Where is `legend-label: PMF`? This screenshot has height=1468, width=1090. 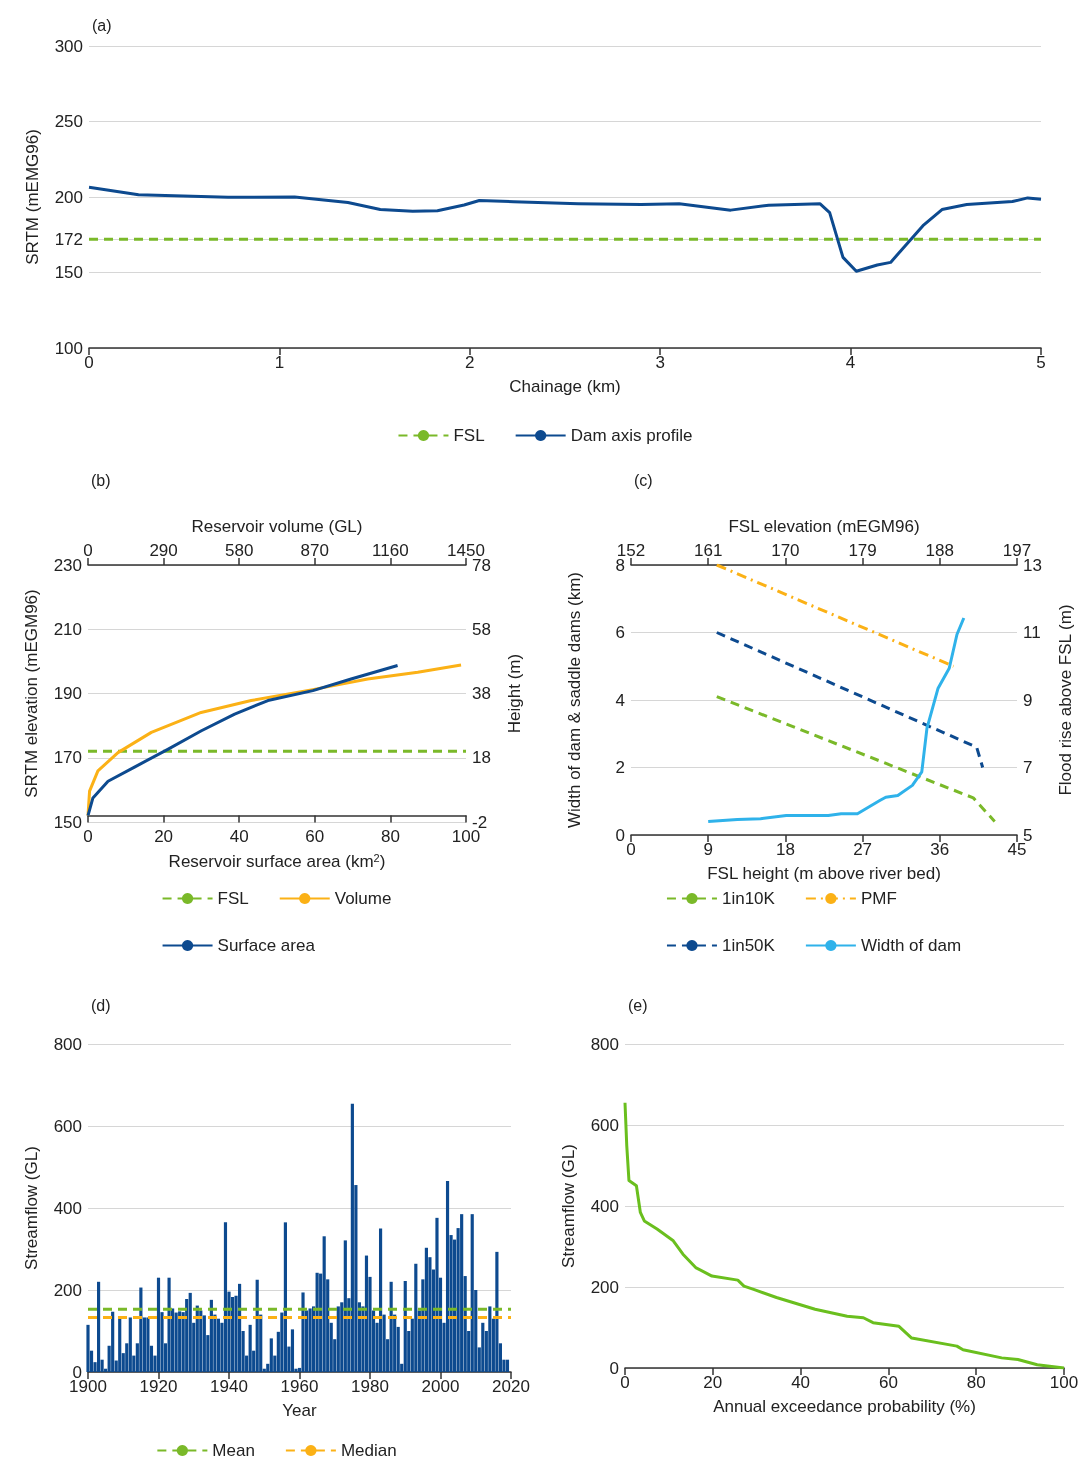
legend-label: PMF is located at coordinates (878, 898).